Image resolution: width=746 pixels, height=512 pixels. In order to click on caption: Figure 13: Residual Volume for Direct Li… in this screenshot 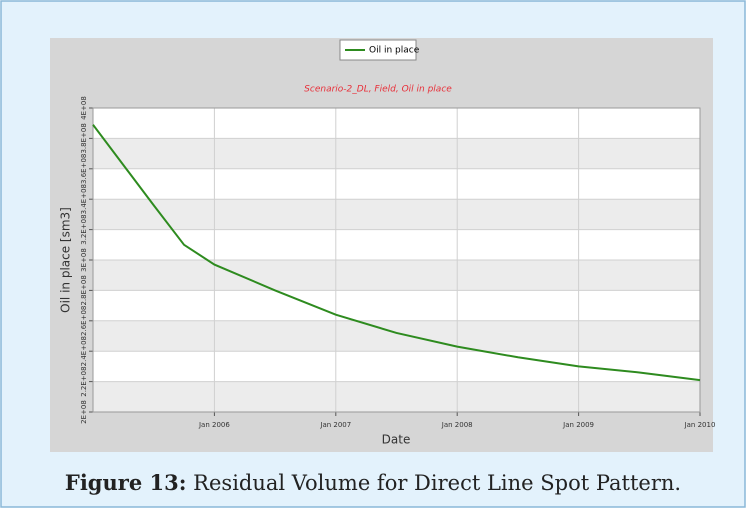, I will do `click(373, 482)`.